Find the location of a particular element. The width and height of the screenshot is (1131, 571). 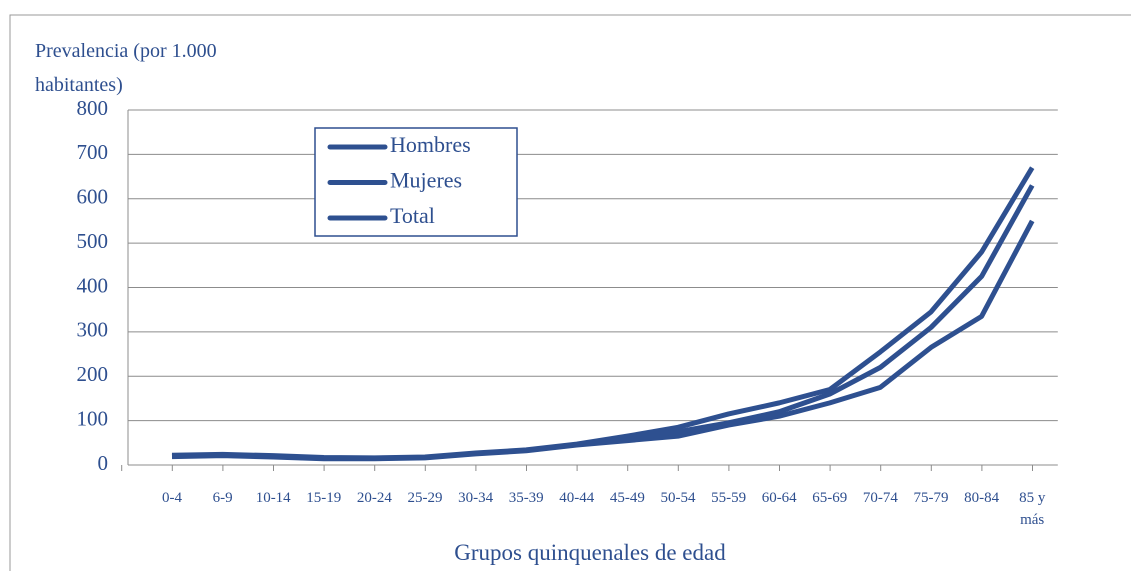

x-tick-label: 6-9 is located at coordinates (222, 498).